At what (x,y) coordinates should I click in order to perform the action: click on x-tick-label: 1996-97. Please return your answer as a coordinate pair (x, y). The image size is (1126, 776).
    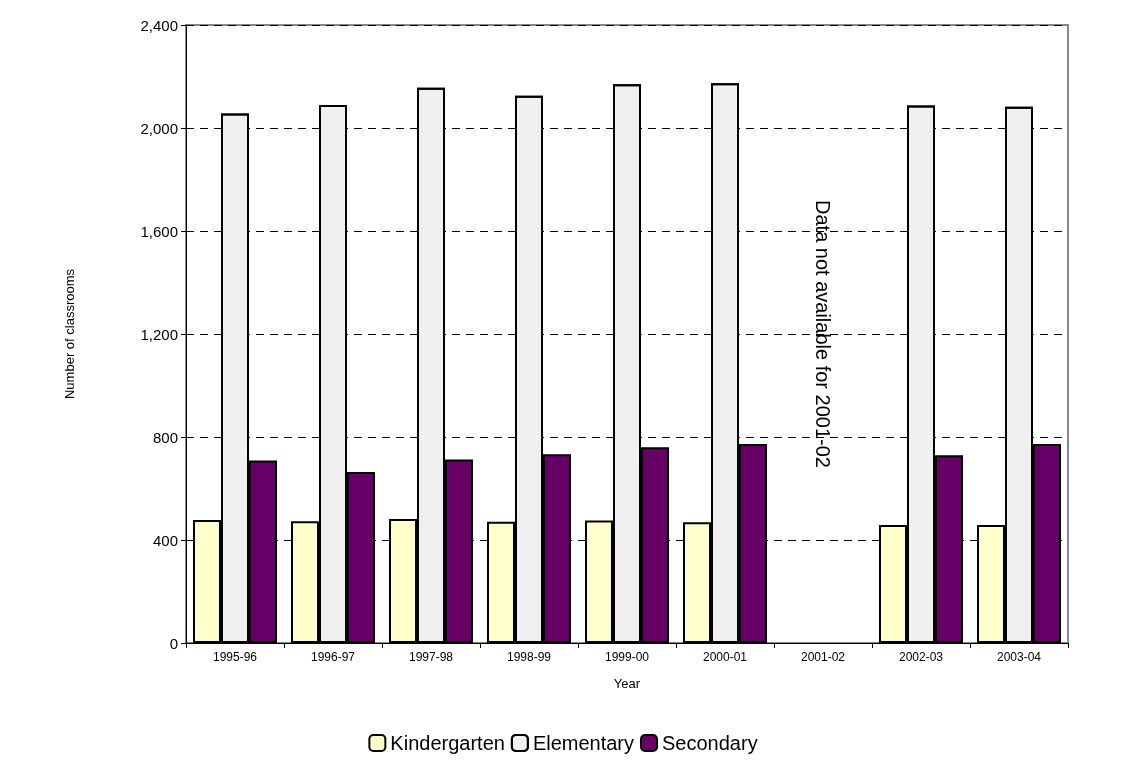
    Looking at the image, I should click on (333, 657).